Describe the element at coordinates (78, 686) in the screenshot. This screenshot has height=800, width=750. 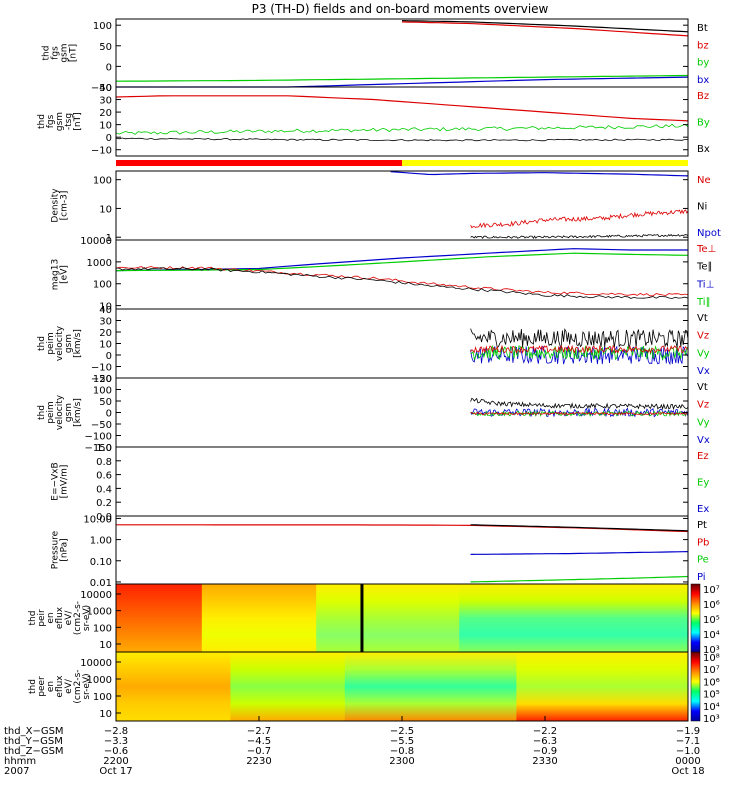
I see `y-axis-label-line: (cm2-s-` at that location.